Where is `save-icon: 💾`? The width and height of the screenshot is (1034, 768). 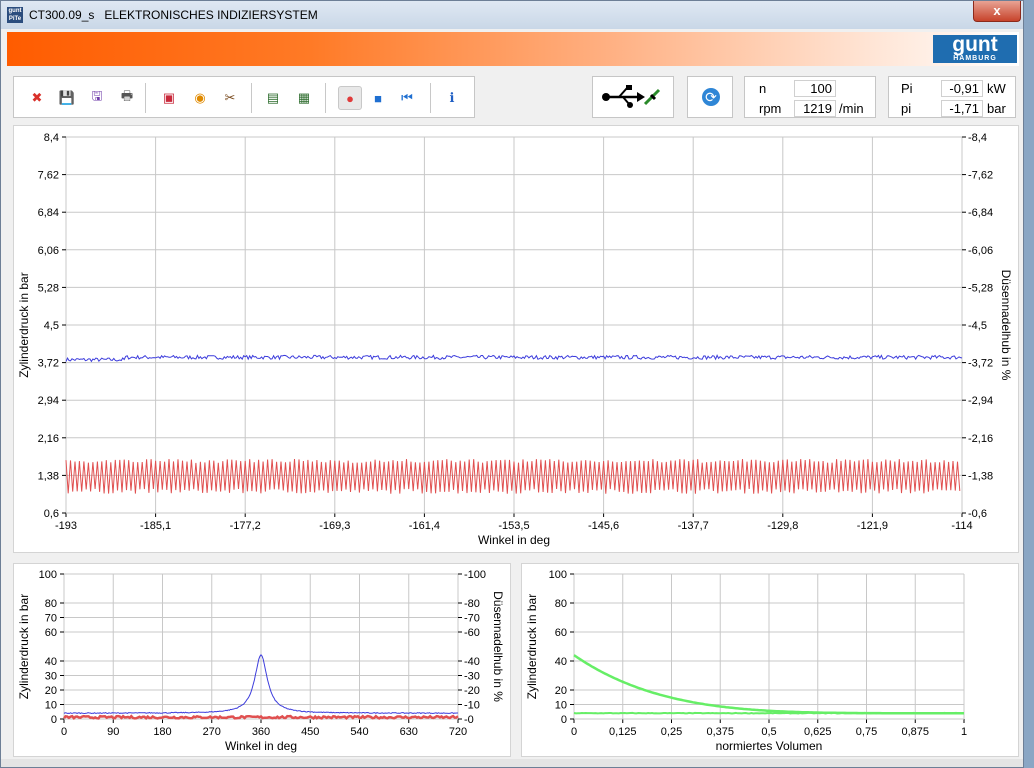
save-icon: 💾 is located at coordinates (67, 97).